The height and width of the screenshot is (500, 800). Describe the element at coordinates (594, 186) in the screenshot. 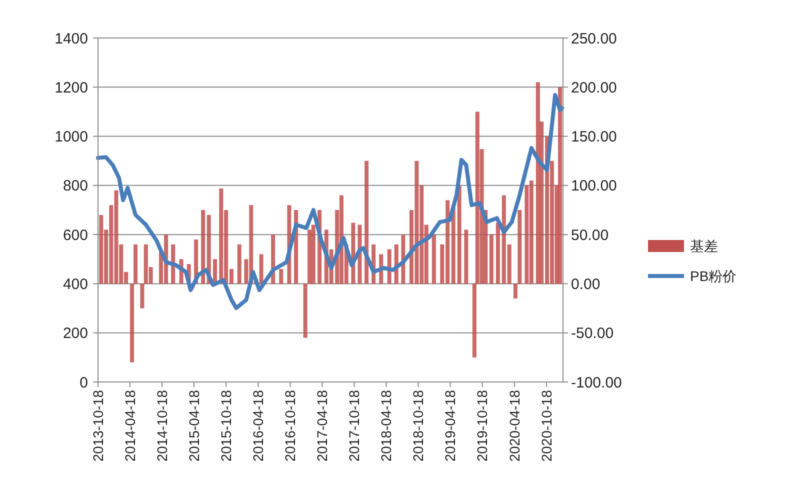

I see `y2-tick-label: 100.00` at that location.